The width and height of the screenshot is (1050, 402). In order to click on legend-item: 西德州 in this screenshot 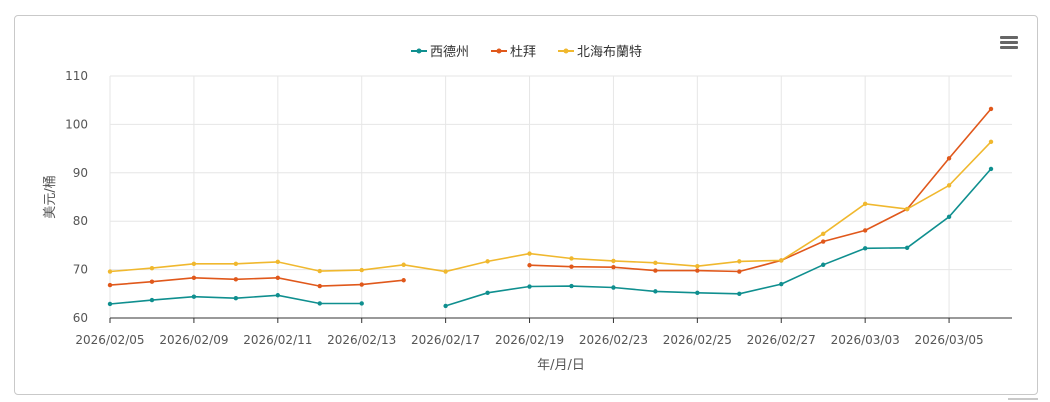, I will do `click(440, 52)`.